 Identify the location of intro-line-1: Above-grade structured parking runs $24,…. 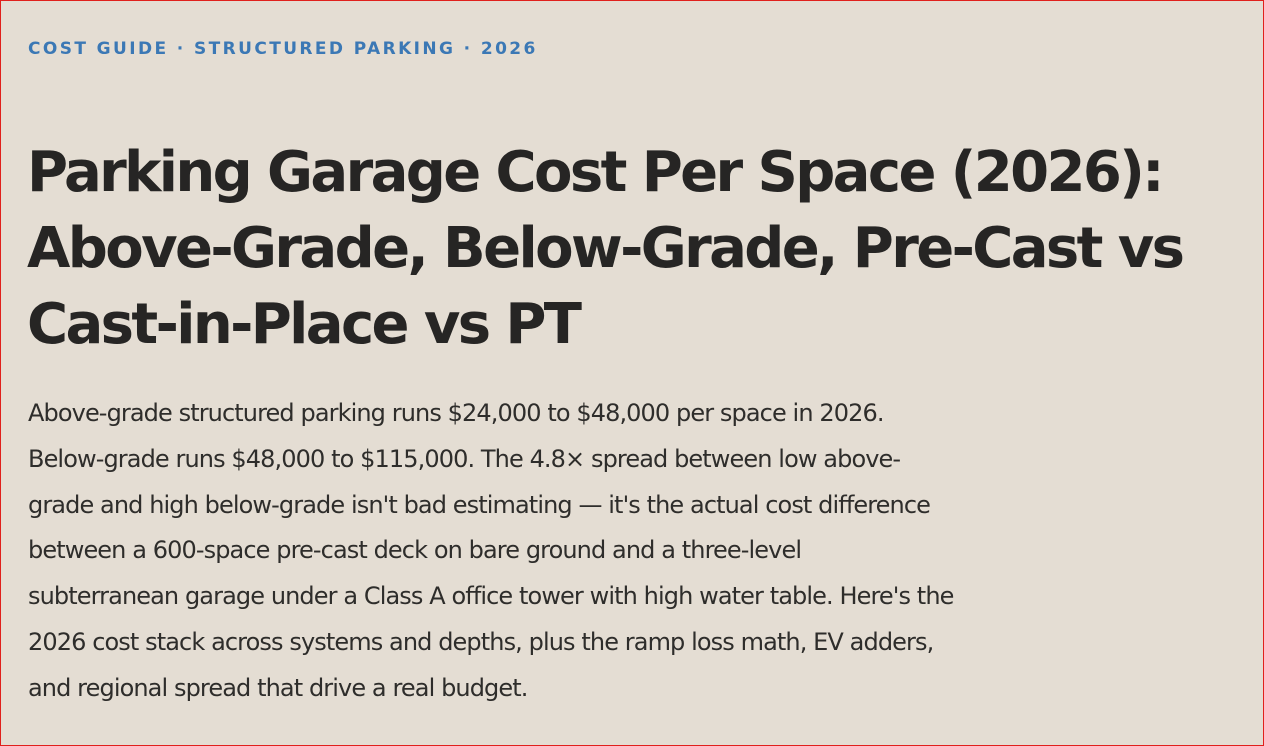
(456, 413).